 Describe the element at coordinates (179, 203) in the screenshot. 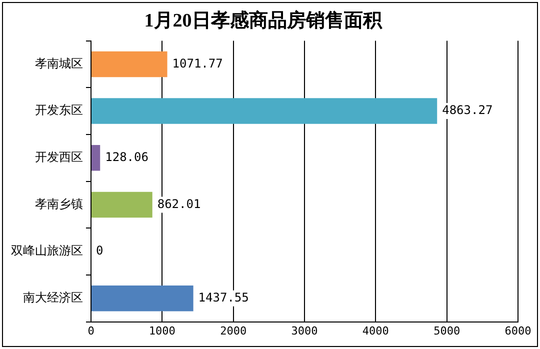

I see `data-label: 862.01` at that location.